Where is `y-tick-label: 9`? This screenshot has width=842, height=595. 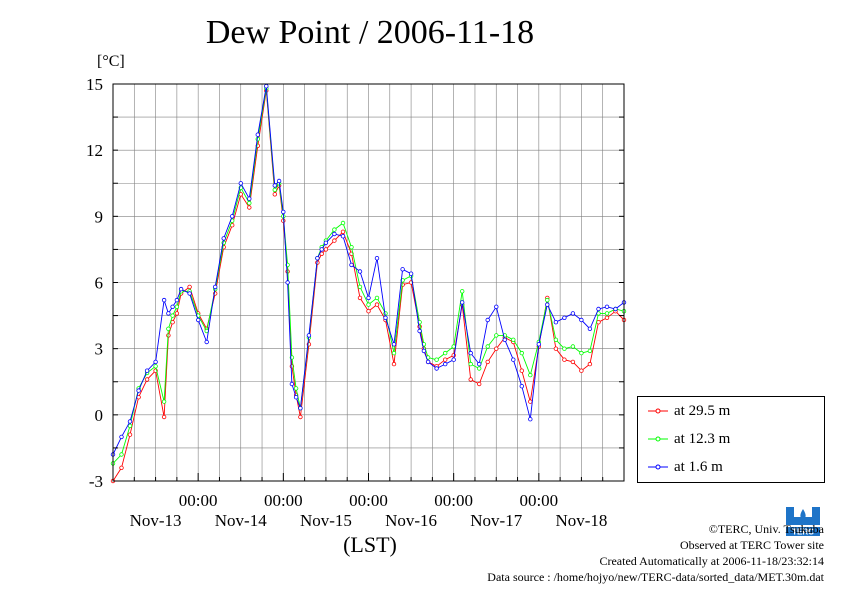
y-tick-label: 9 is located at coordinates (99, 216).